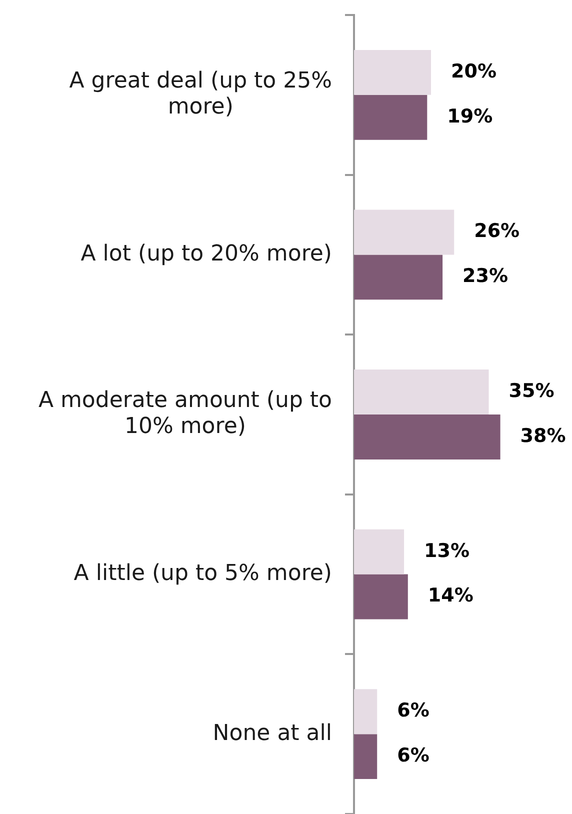 The width and height of the screenshot is (572, 814). Describe the element at coordinates (447, 551) in the screenshot. I see `data-label: 13%` at that location.